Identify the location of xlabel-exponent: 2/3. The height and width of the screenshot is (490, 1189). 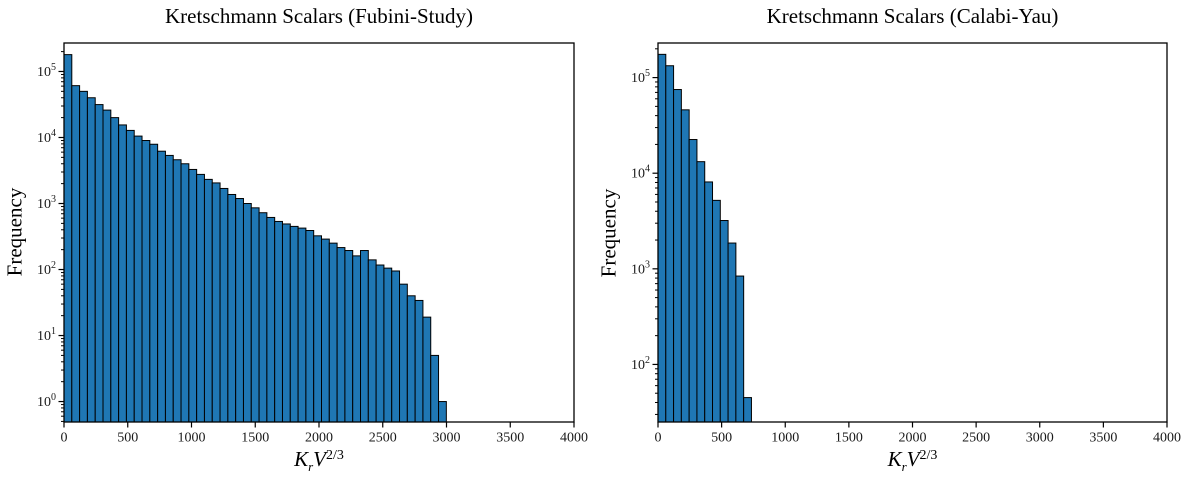
(335, 455).